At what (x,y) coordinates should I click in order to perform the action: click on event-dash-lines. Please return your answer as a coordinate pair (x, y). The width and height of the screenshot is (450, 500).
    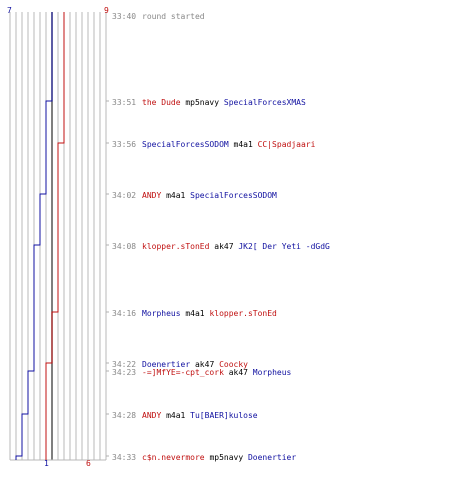
    Looking at the image, I should click on (108, 278).